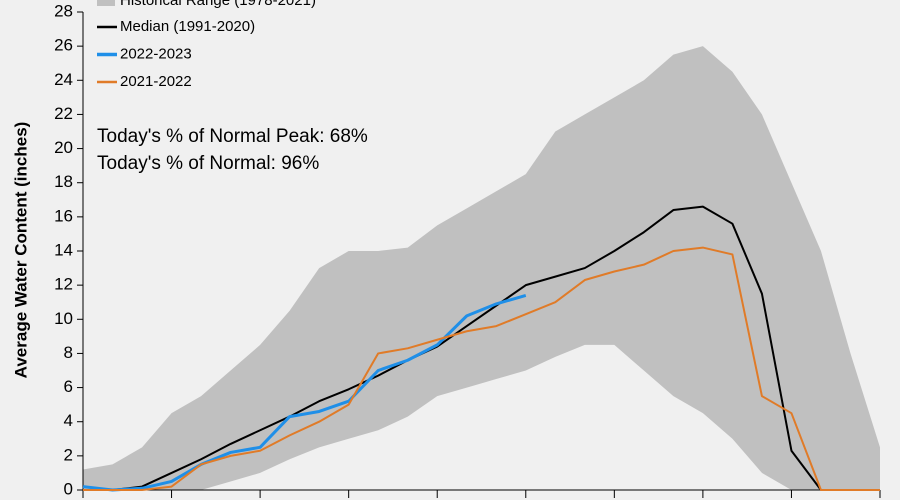  I want to click on legend-label: Median (1991-2020), so click(187, 26).